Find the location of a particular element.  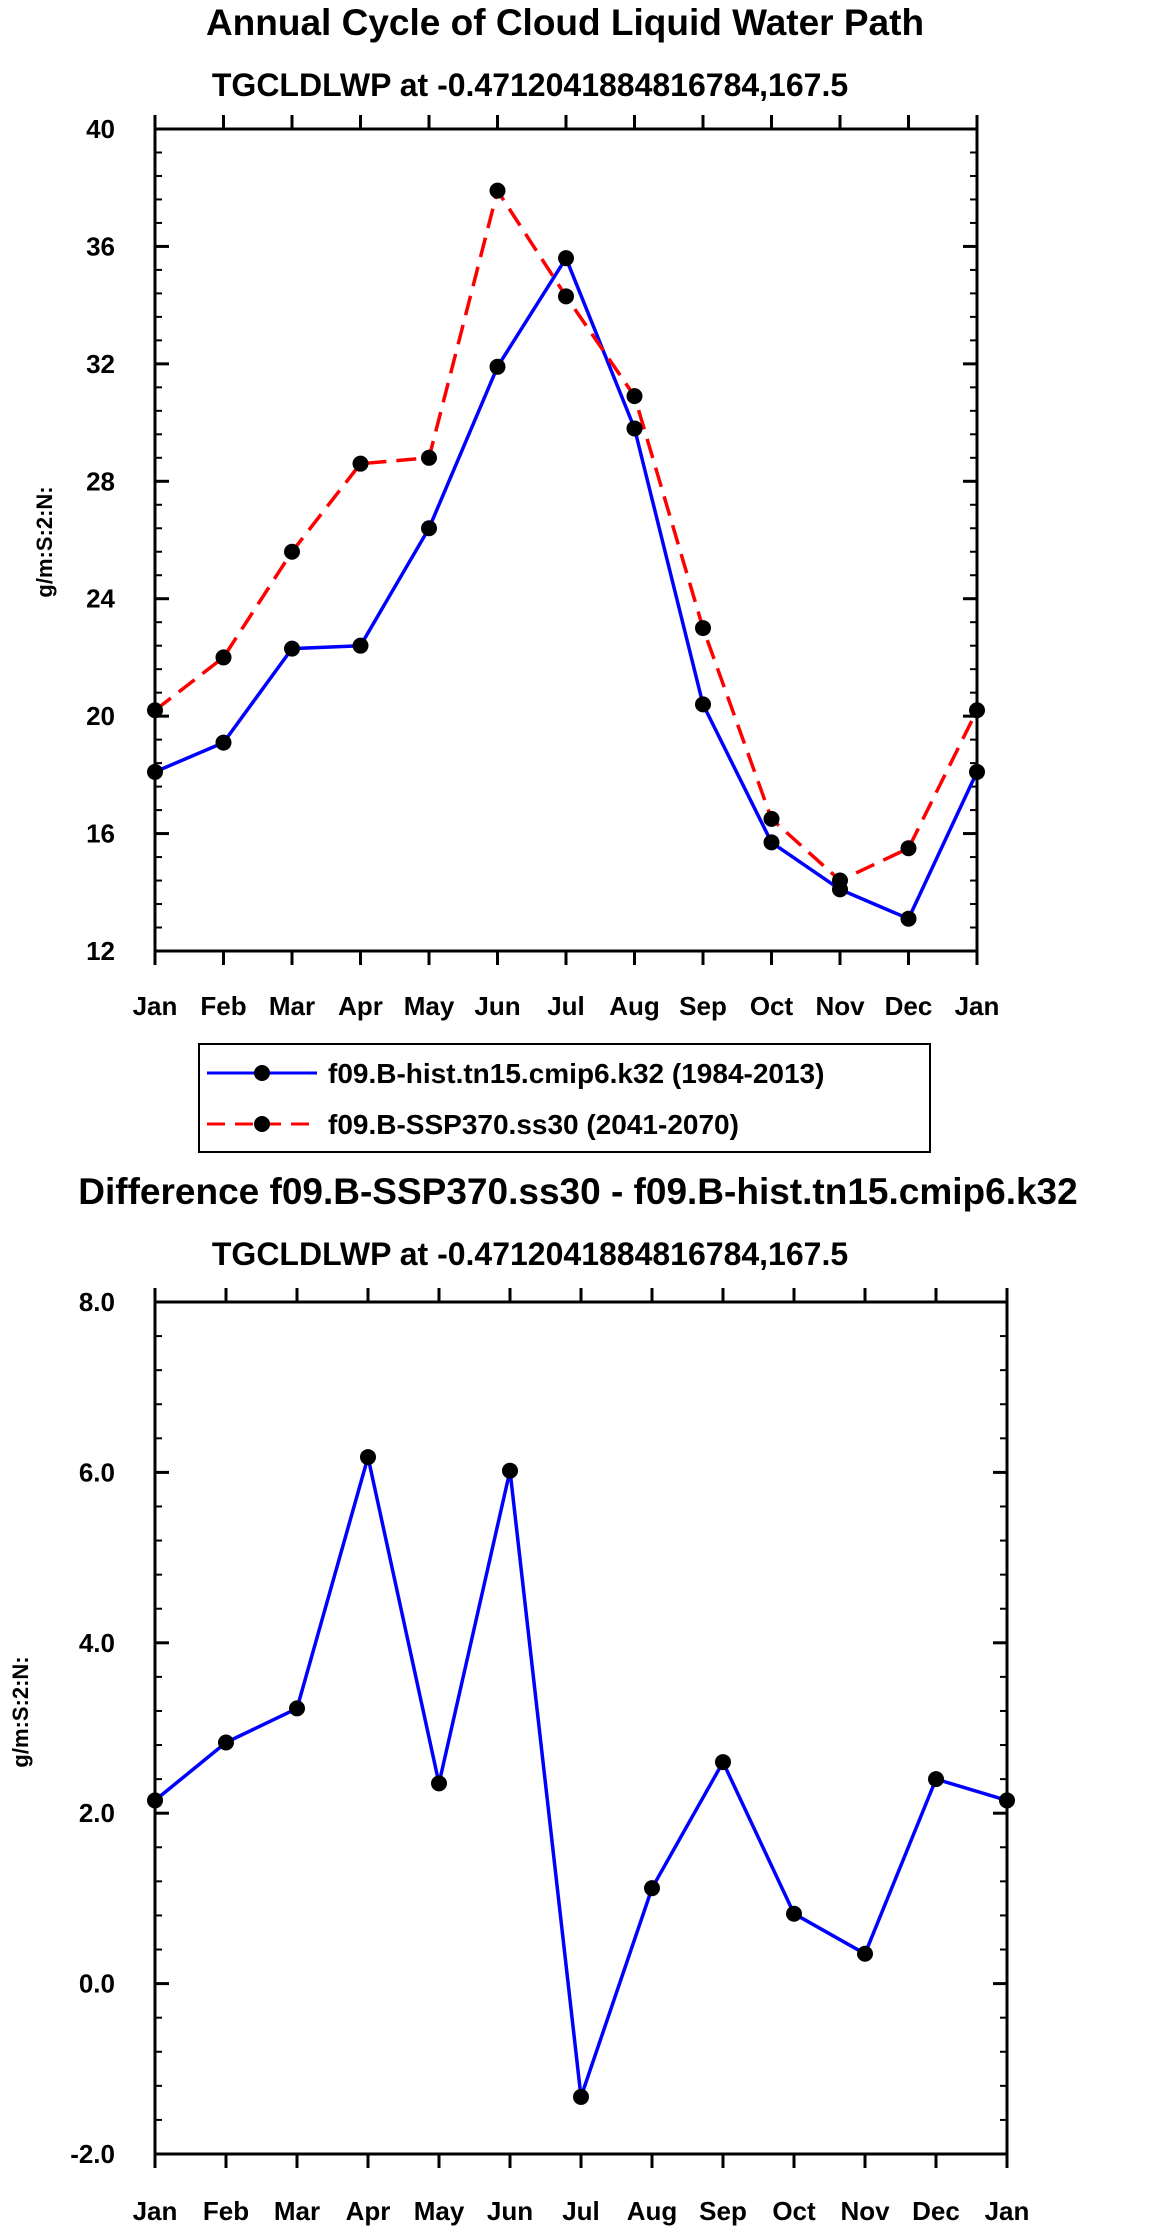

y-tick-label: 28 is located at coordinates (100, 481).